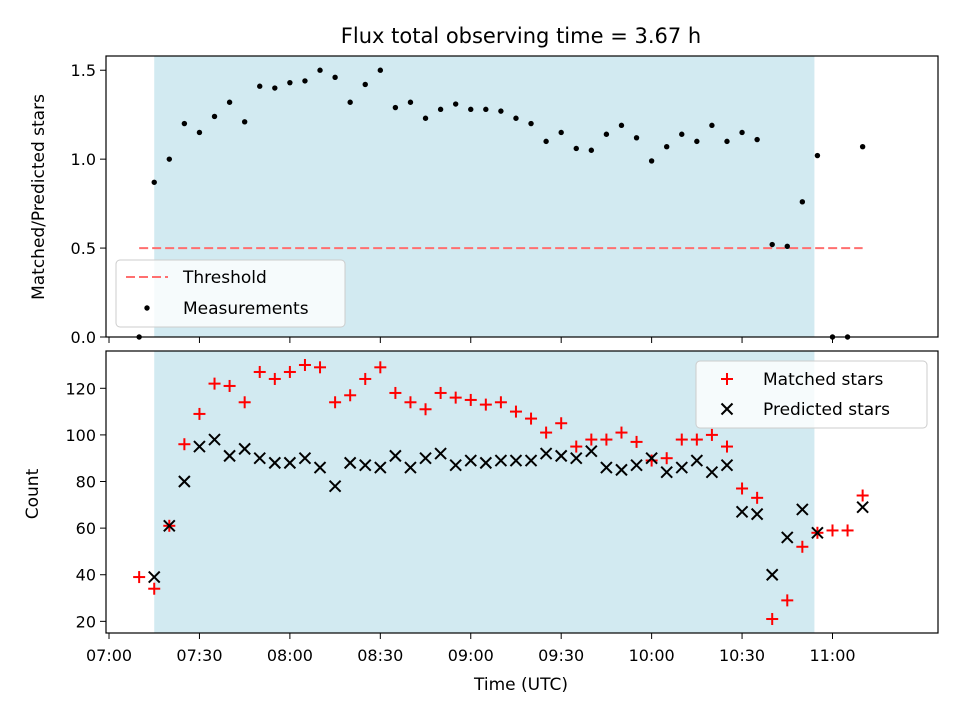 The width and height of the screenshot is (960, 720). What do you see at coordinates (471, 655) in the screenshot?
I see `x-tick-label: 09:00` at bounding box center [471, 655].